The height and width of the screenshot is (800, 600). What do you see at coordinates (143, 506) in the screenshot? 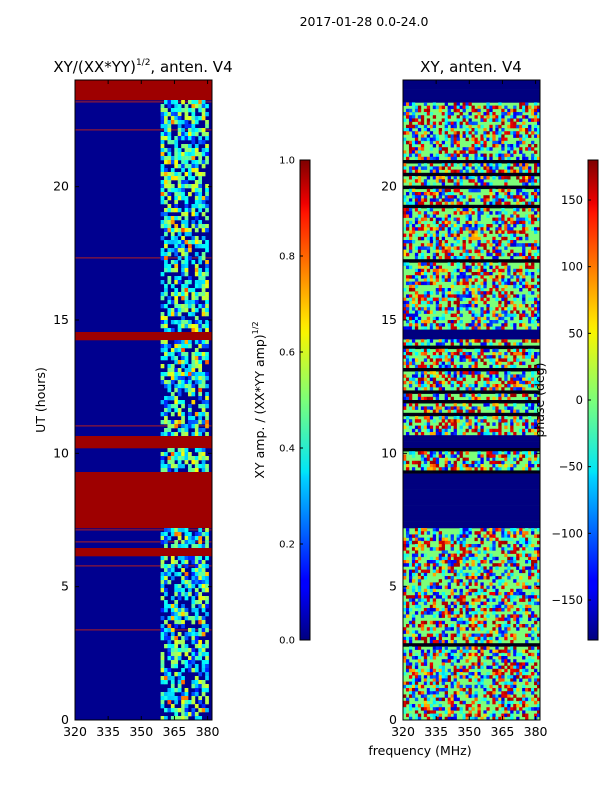
I see `panel1-saturated-row` at bounding box center [143, 506].